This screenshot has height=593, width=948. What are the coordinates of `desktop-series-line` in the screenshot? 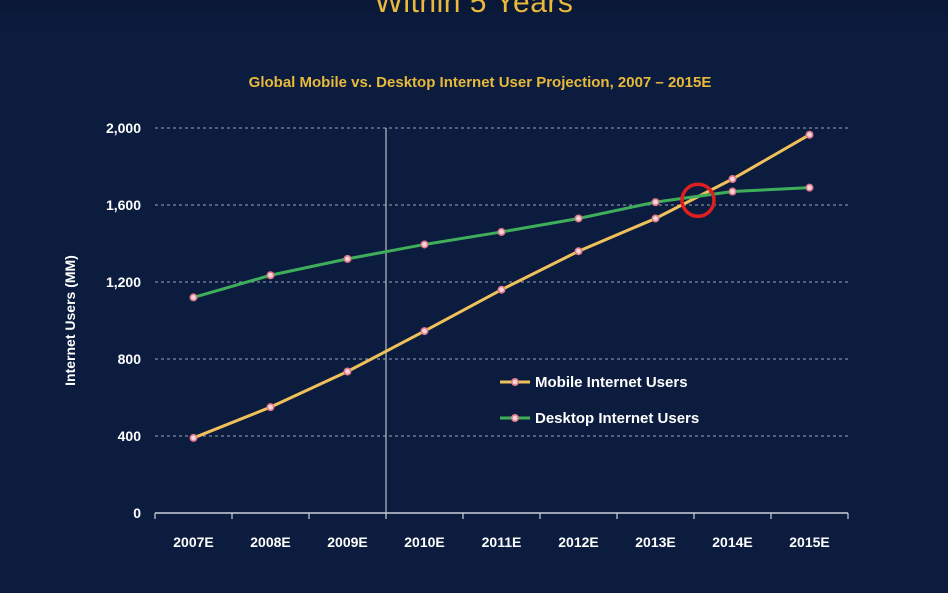 It's located at (501, 242).